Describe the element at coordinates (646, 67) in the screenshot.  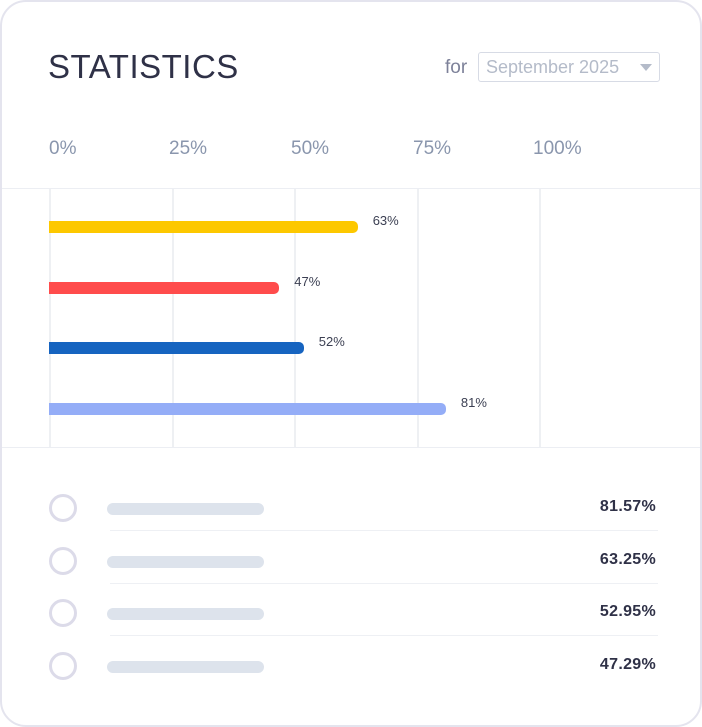
I see `chevron-down-icon` at that location.